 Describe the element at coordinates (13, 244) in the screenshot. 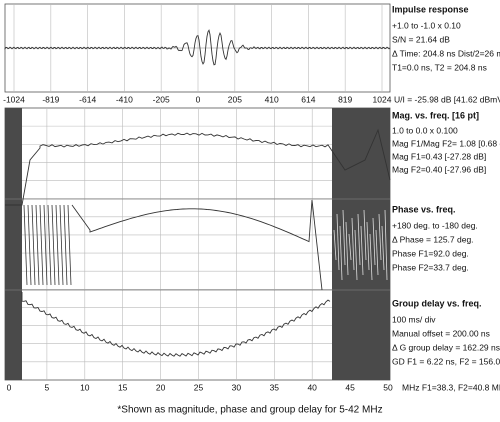

I see `excluded-band-low` at that location.